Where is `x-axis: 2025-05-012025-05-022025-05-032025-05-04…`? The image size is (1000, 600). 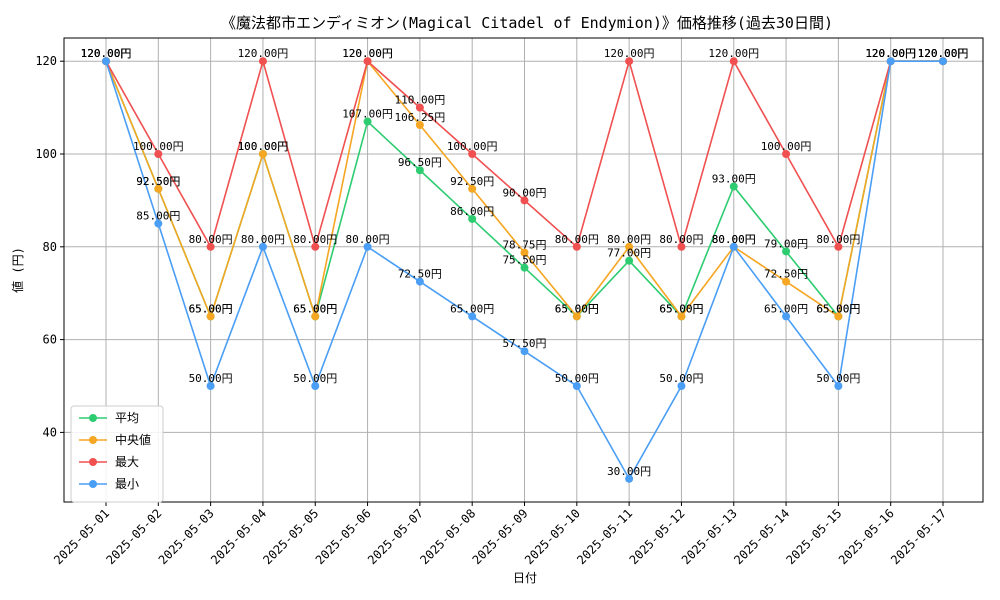
x-axis: 2025-05-012025-05-022025-05-032025-05-04… is located at coordinates (500, 534).